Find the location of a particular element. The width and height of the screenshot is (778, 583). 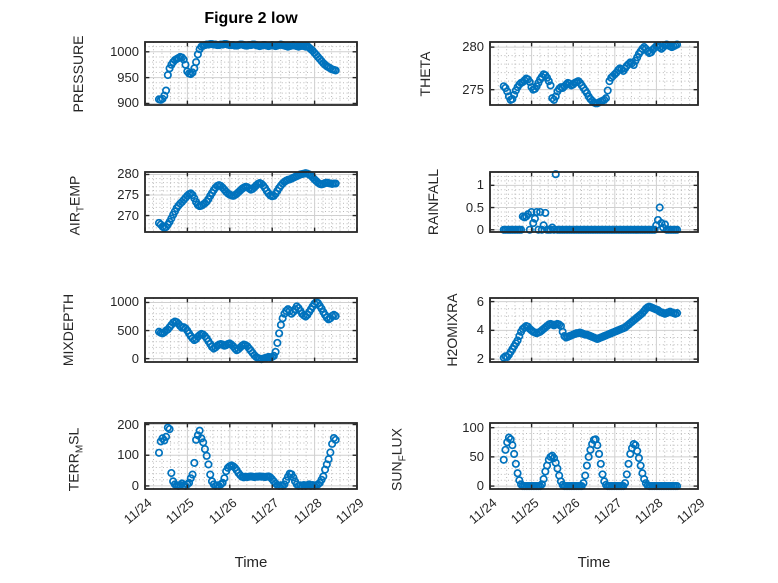

plot-area-mixdepth is located at coordinates (251, 330).